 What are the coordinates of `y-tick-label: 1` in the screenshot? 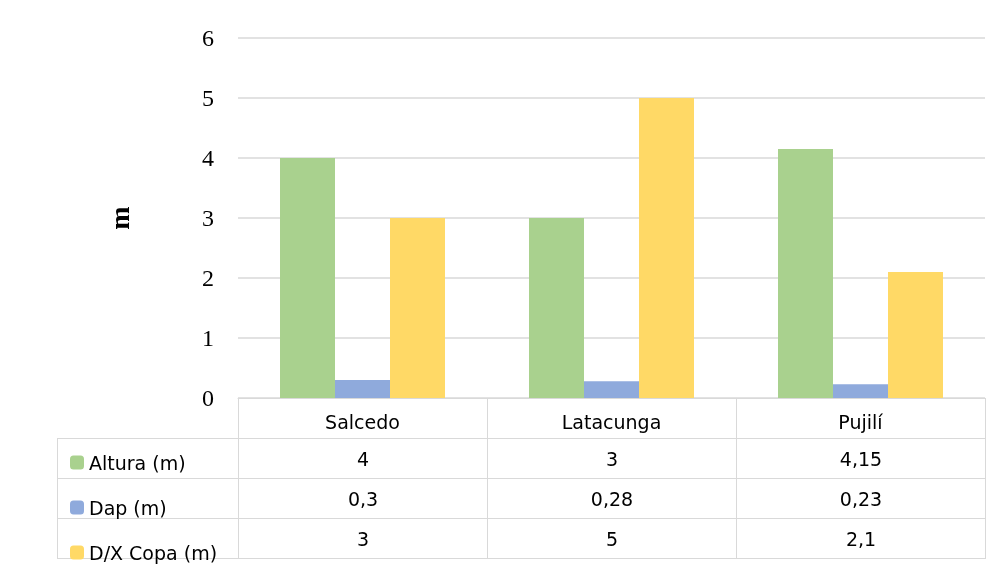 It's located at (208, 338).